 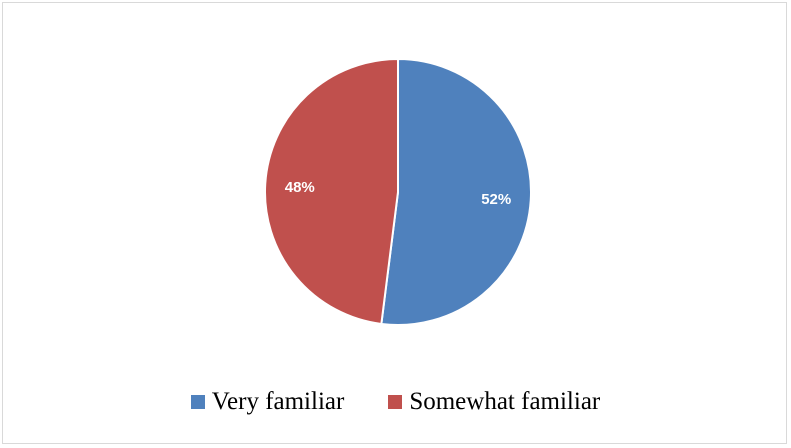 What do you see at coordinates (197, 401) in the screenshot?
I see `legend-swatch-very-familiar` at bounding box center [197, 401].